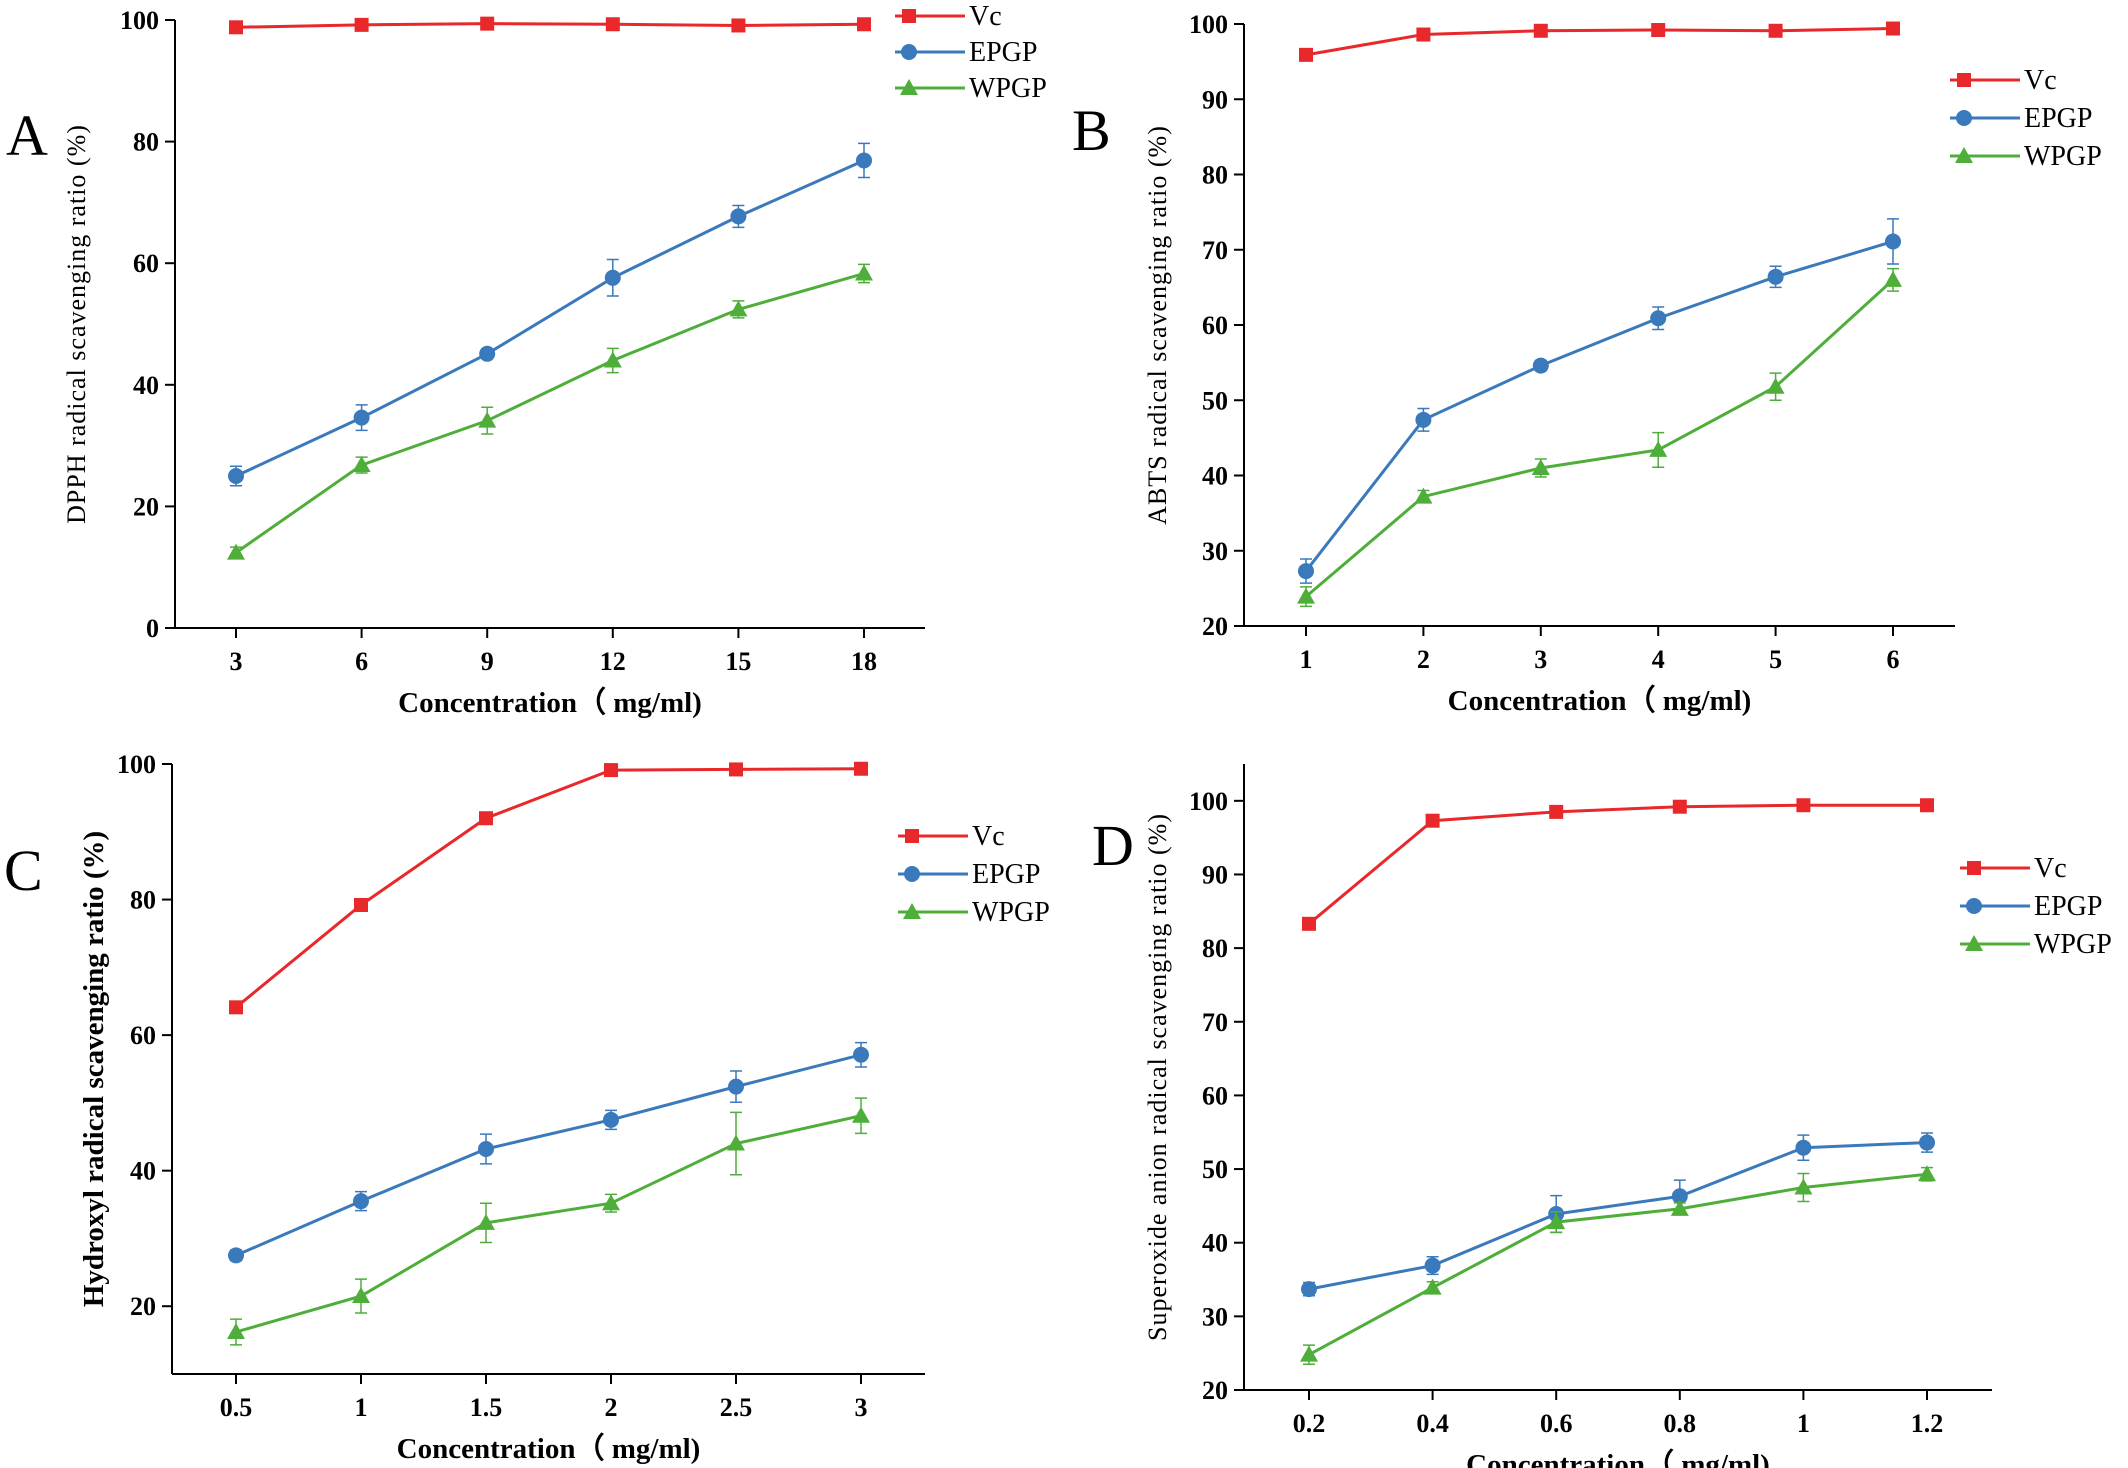 This screenshot has width=2128, height=1468. Describe the element at coordinates (1775, 659) in the screenshot. I see `x-tick-label: 5` at that location.